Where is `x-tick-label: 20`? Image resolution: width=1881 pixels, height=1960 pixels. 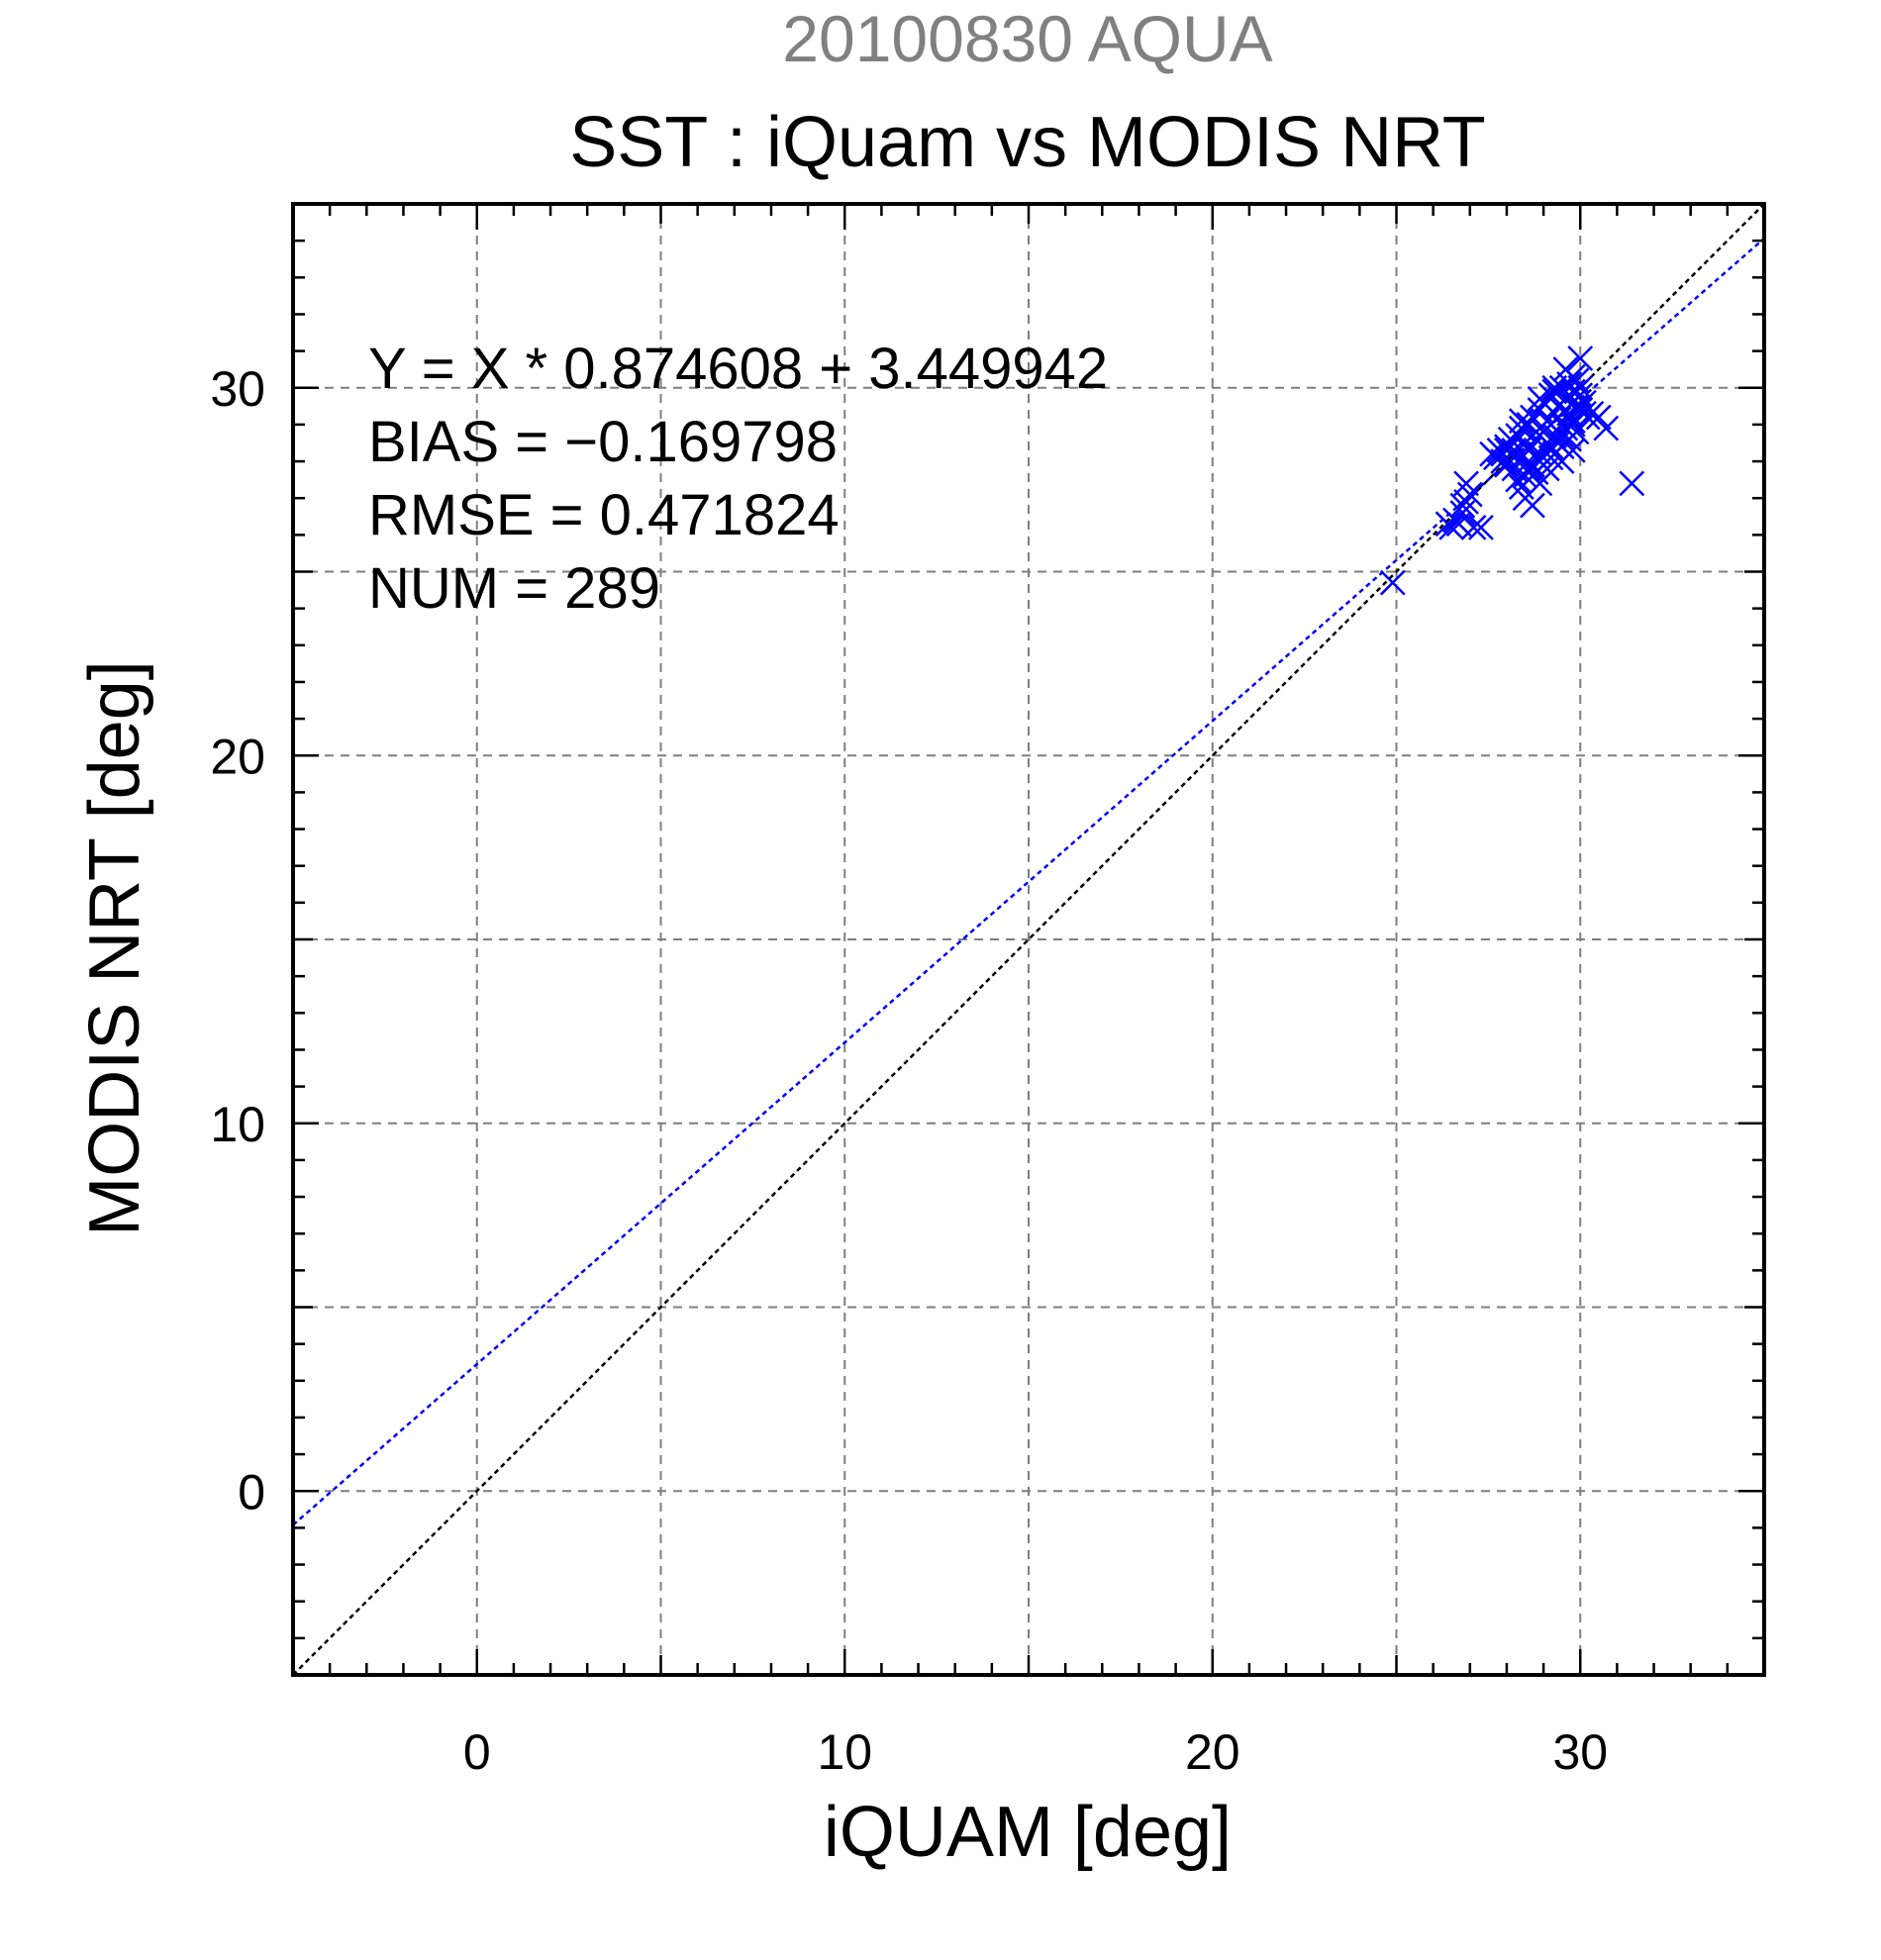
x-tick-label: 20 is located at coordinates (1212, 1752).